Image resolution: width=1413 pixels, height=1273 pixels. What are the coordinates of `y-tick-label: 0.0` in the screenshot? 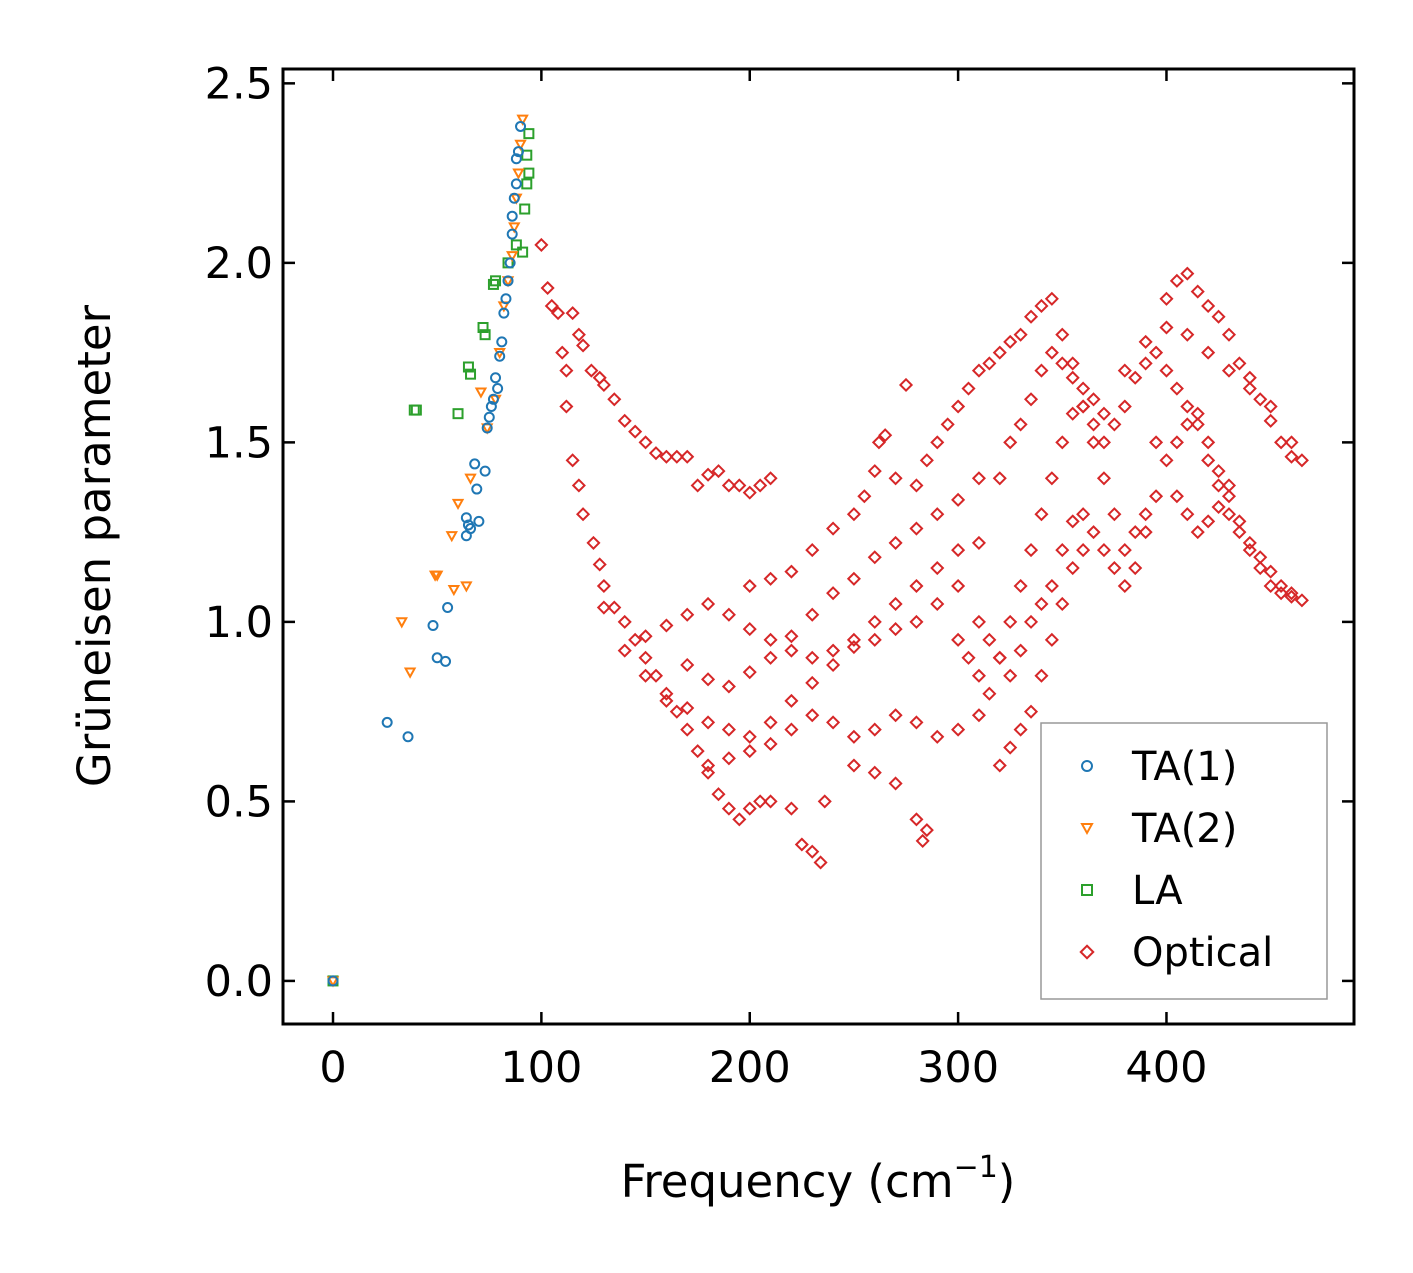 It's located at (239, 982).